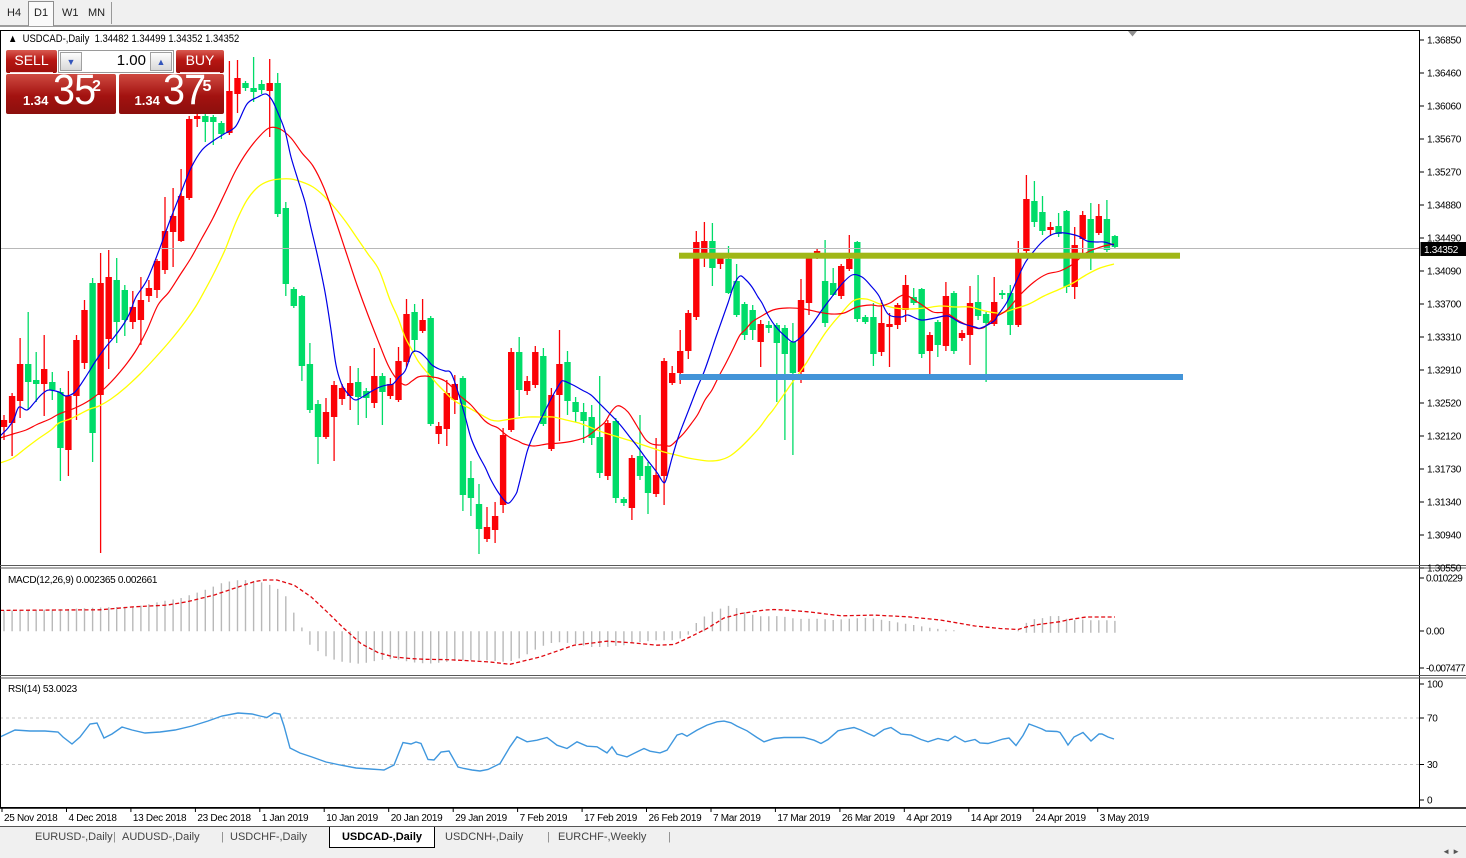 The image size is (1466, 858). What do you see at coordinates (869, 818) in the screenshot?
I see `svg-text: 26 Mar 2019` at bounding box center [869, 818].